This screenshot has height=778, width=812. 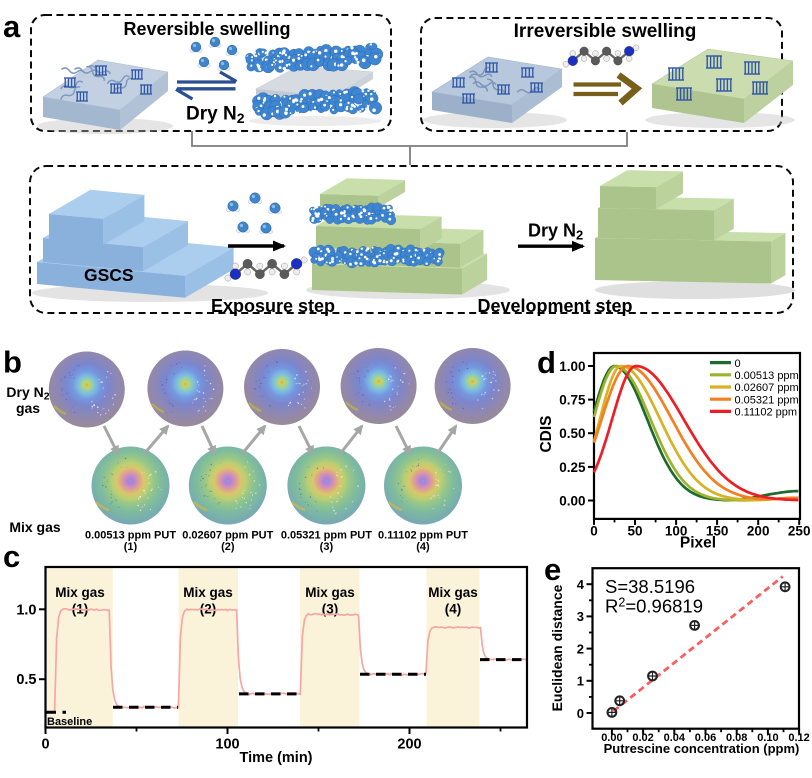 I want to click on svg-text: gas, so click(x=28, y=408).